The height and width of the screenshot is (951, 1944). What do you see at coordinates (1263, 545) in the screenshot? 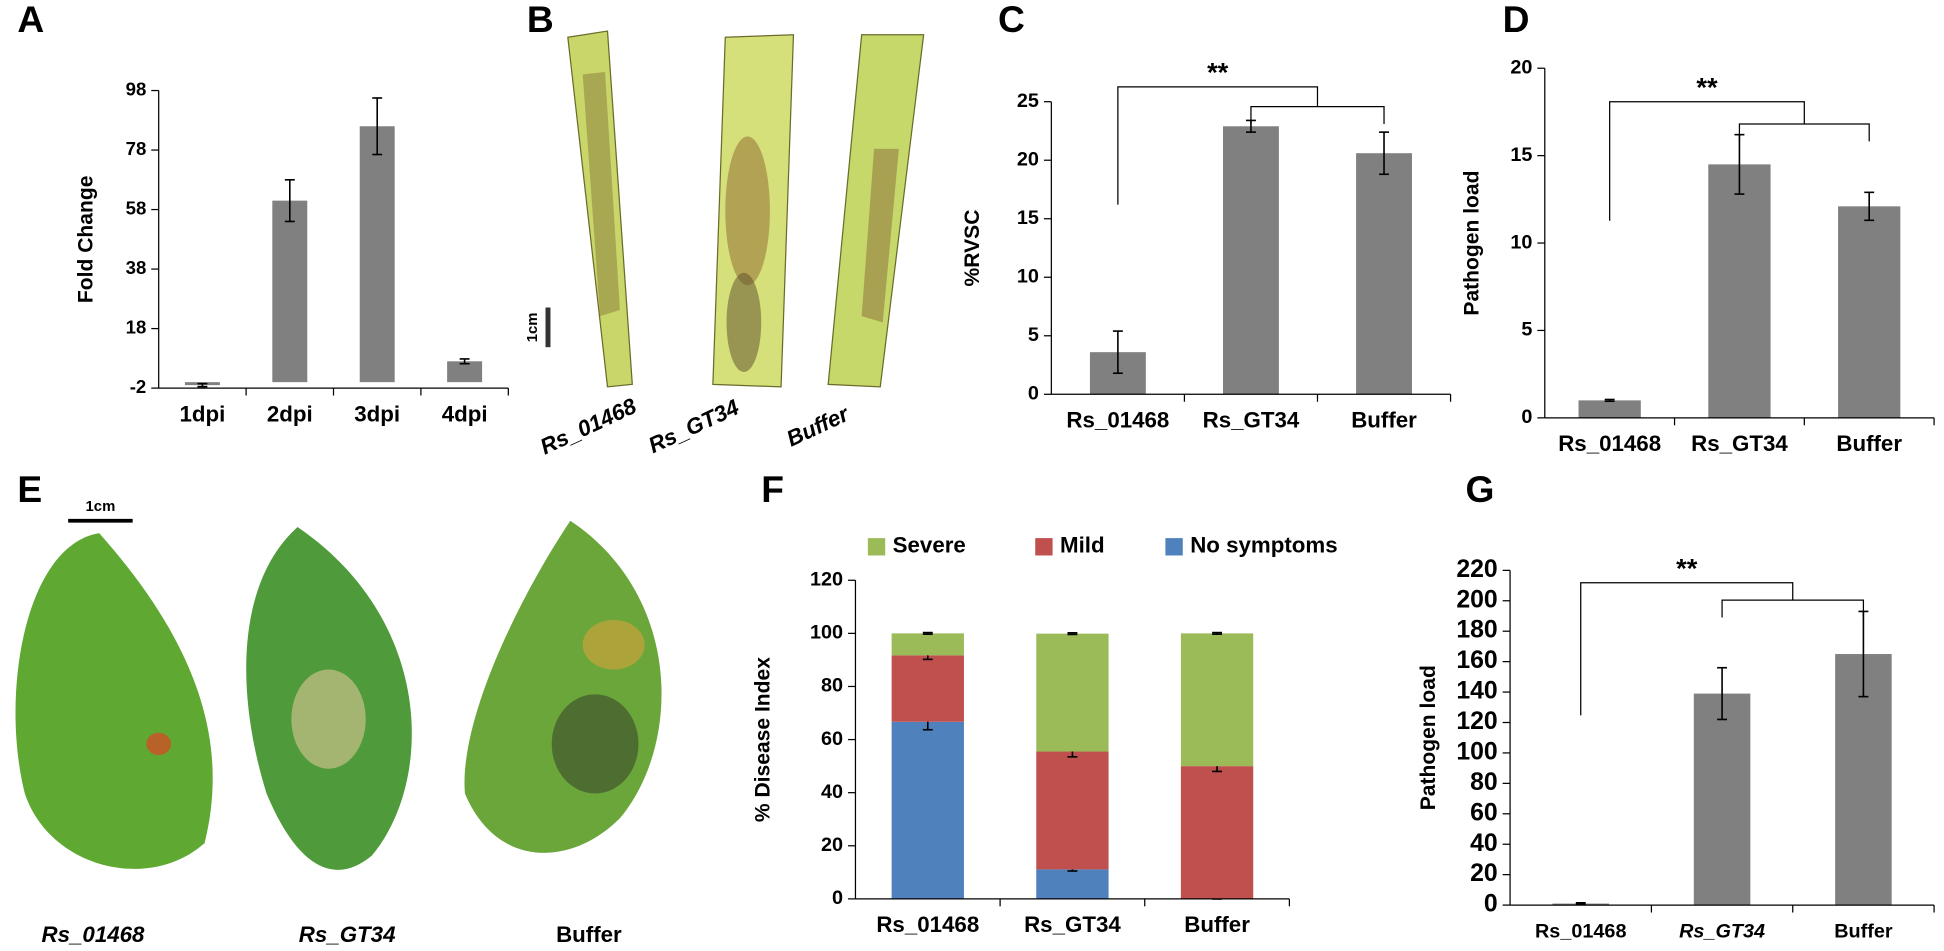
I see `legend-label: No symptoms` at bounding box center [1263, 545].